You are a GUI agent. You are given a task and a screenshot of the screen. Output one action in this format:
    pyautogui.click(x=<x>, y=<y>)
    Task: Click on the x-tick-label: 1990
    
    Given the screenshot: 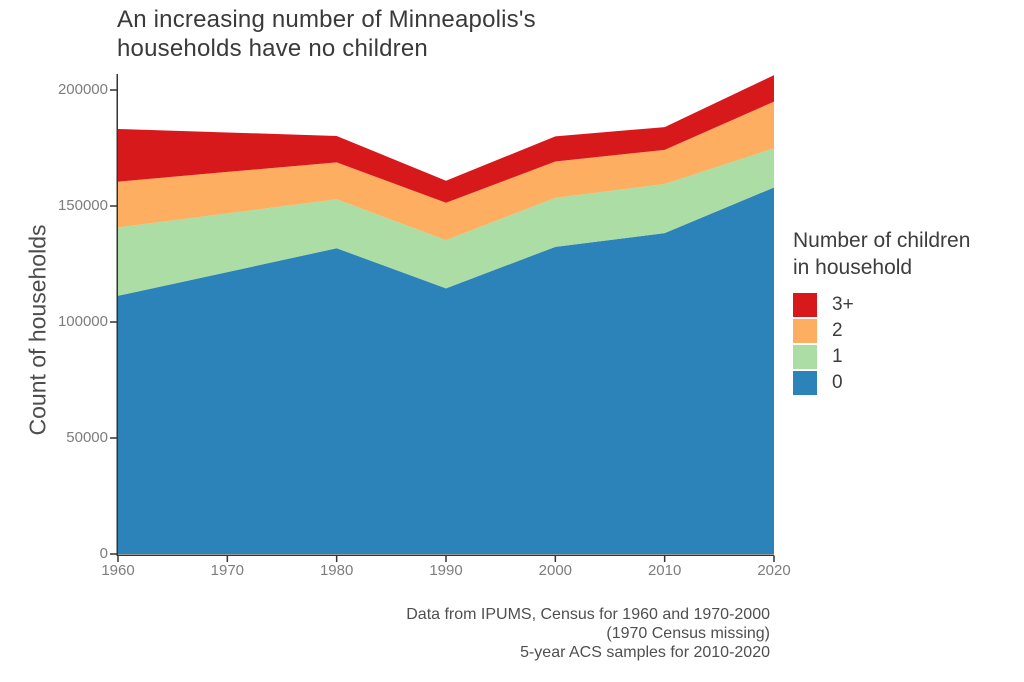 What is the action you would take?
    pyautogui.click(x=446, y=570)
    